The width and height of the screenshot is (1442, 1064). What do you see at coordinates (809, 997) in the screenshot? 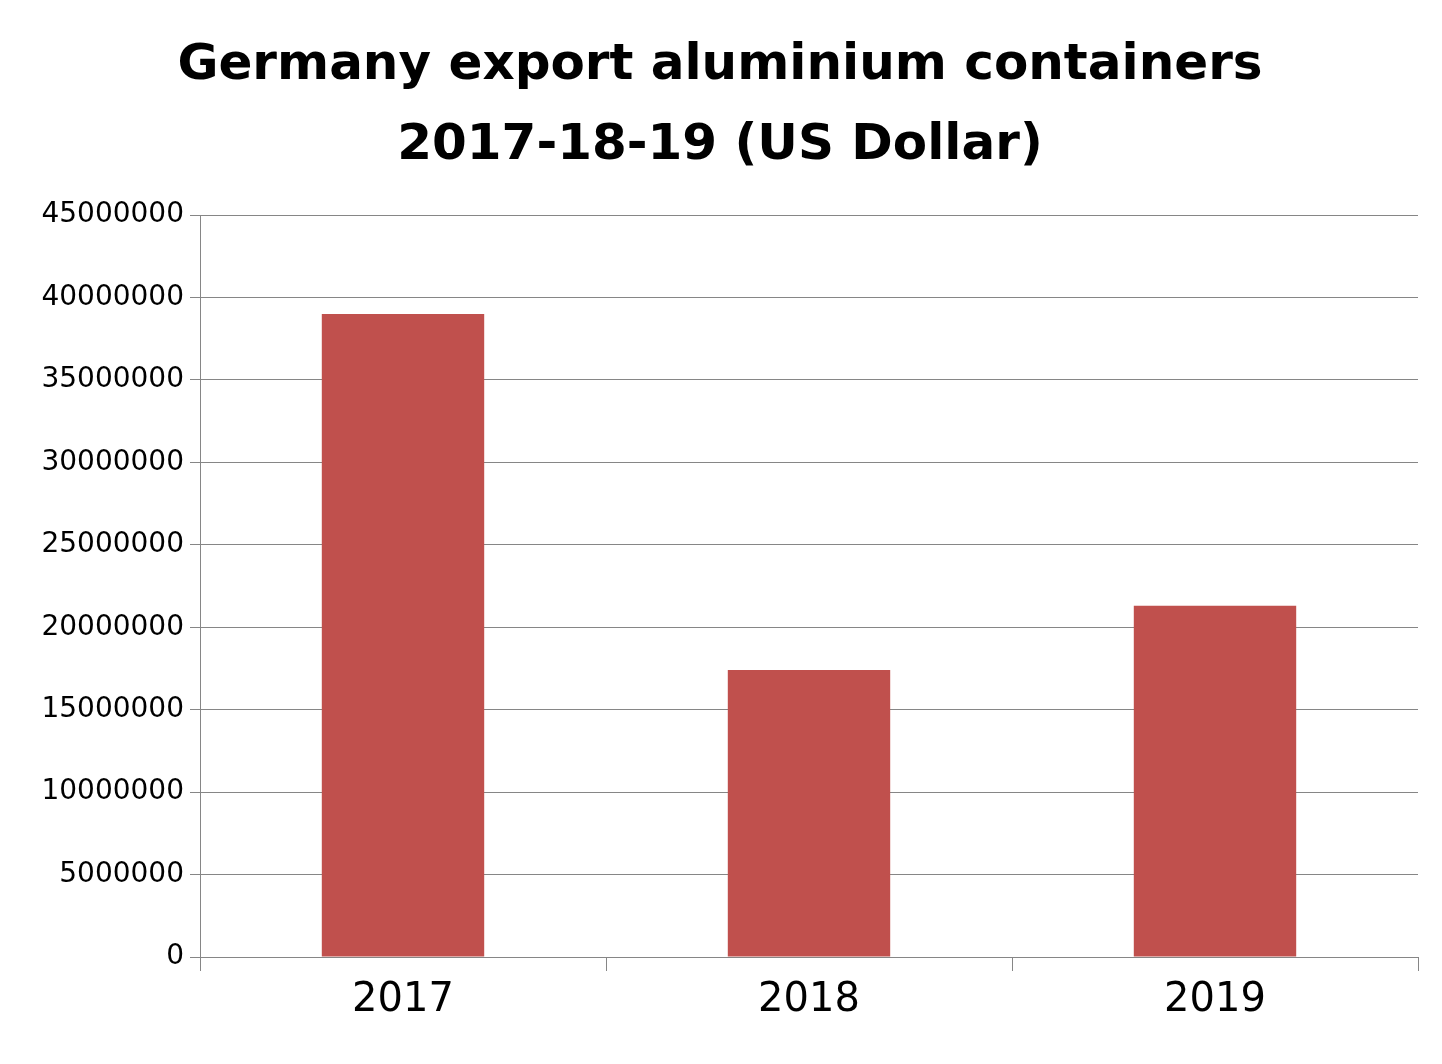
I see `x-tick-label: 2018` at bounding box center [809, 997].